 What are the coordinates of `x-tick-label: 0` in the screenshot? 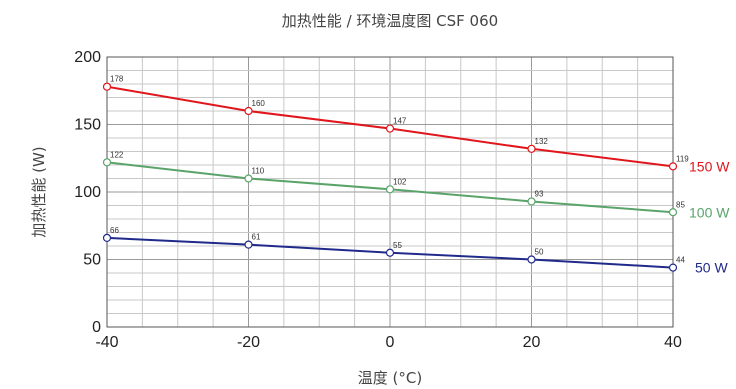 It's located at (390, 342).